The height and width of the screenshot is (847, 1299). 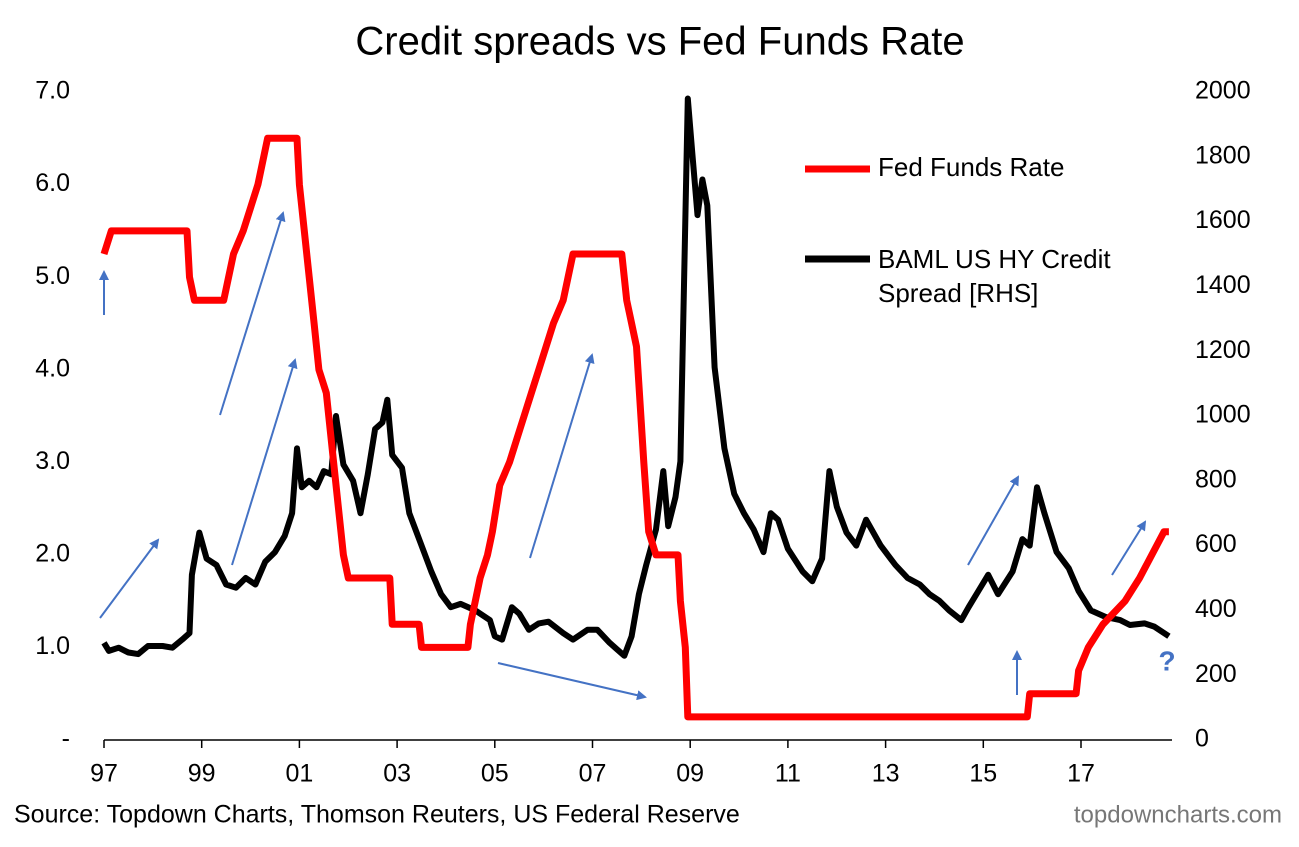 I want to click on y2-tick-label: 1000, so click(x=1223, y=415).